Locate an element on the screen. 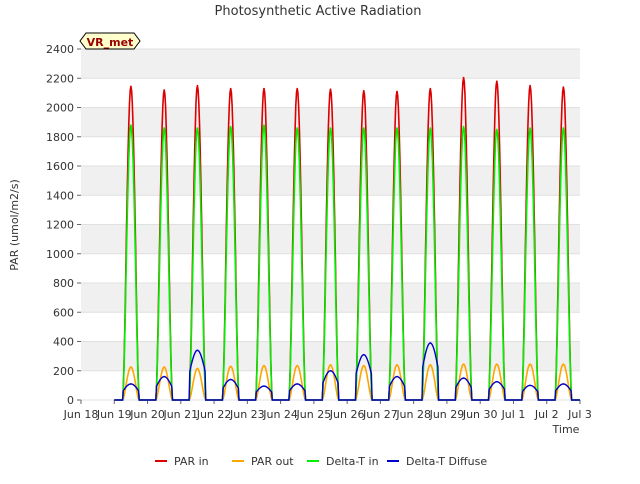  x-tick-label: Jun 26 is located at coordinates (347, 414).